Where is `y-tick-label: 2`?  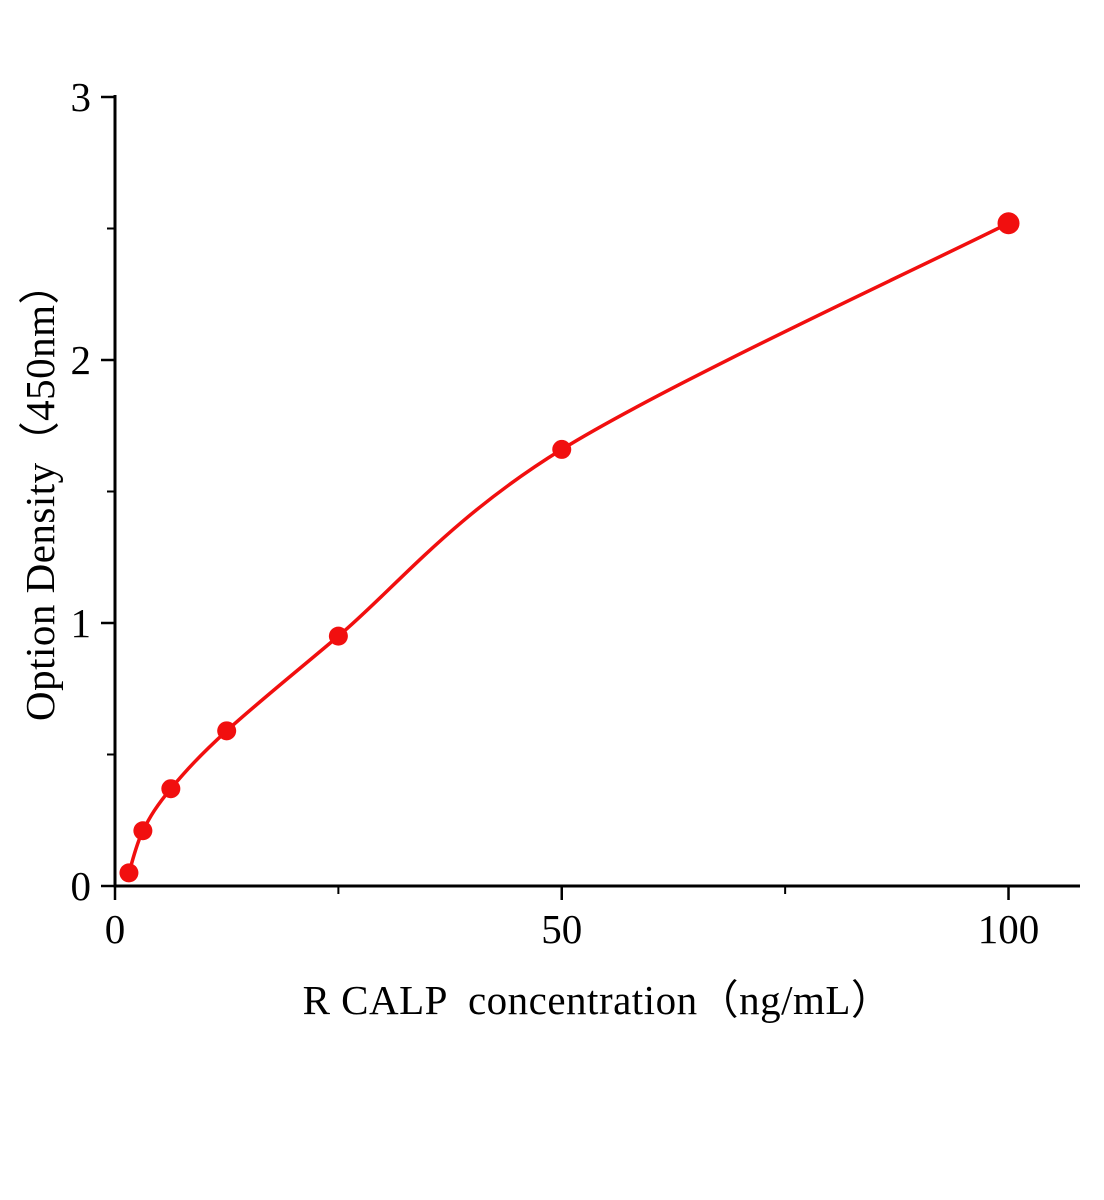 y-tick-label: 2 is located at coordinates (81, 360).